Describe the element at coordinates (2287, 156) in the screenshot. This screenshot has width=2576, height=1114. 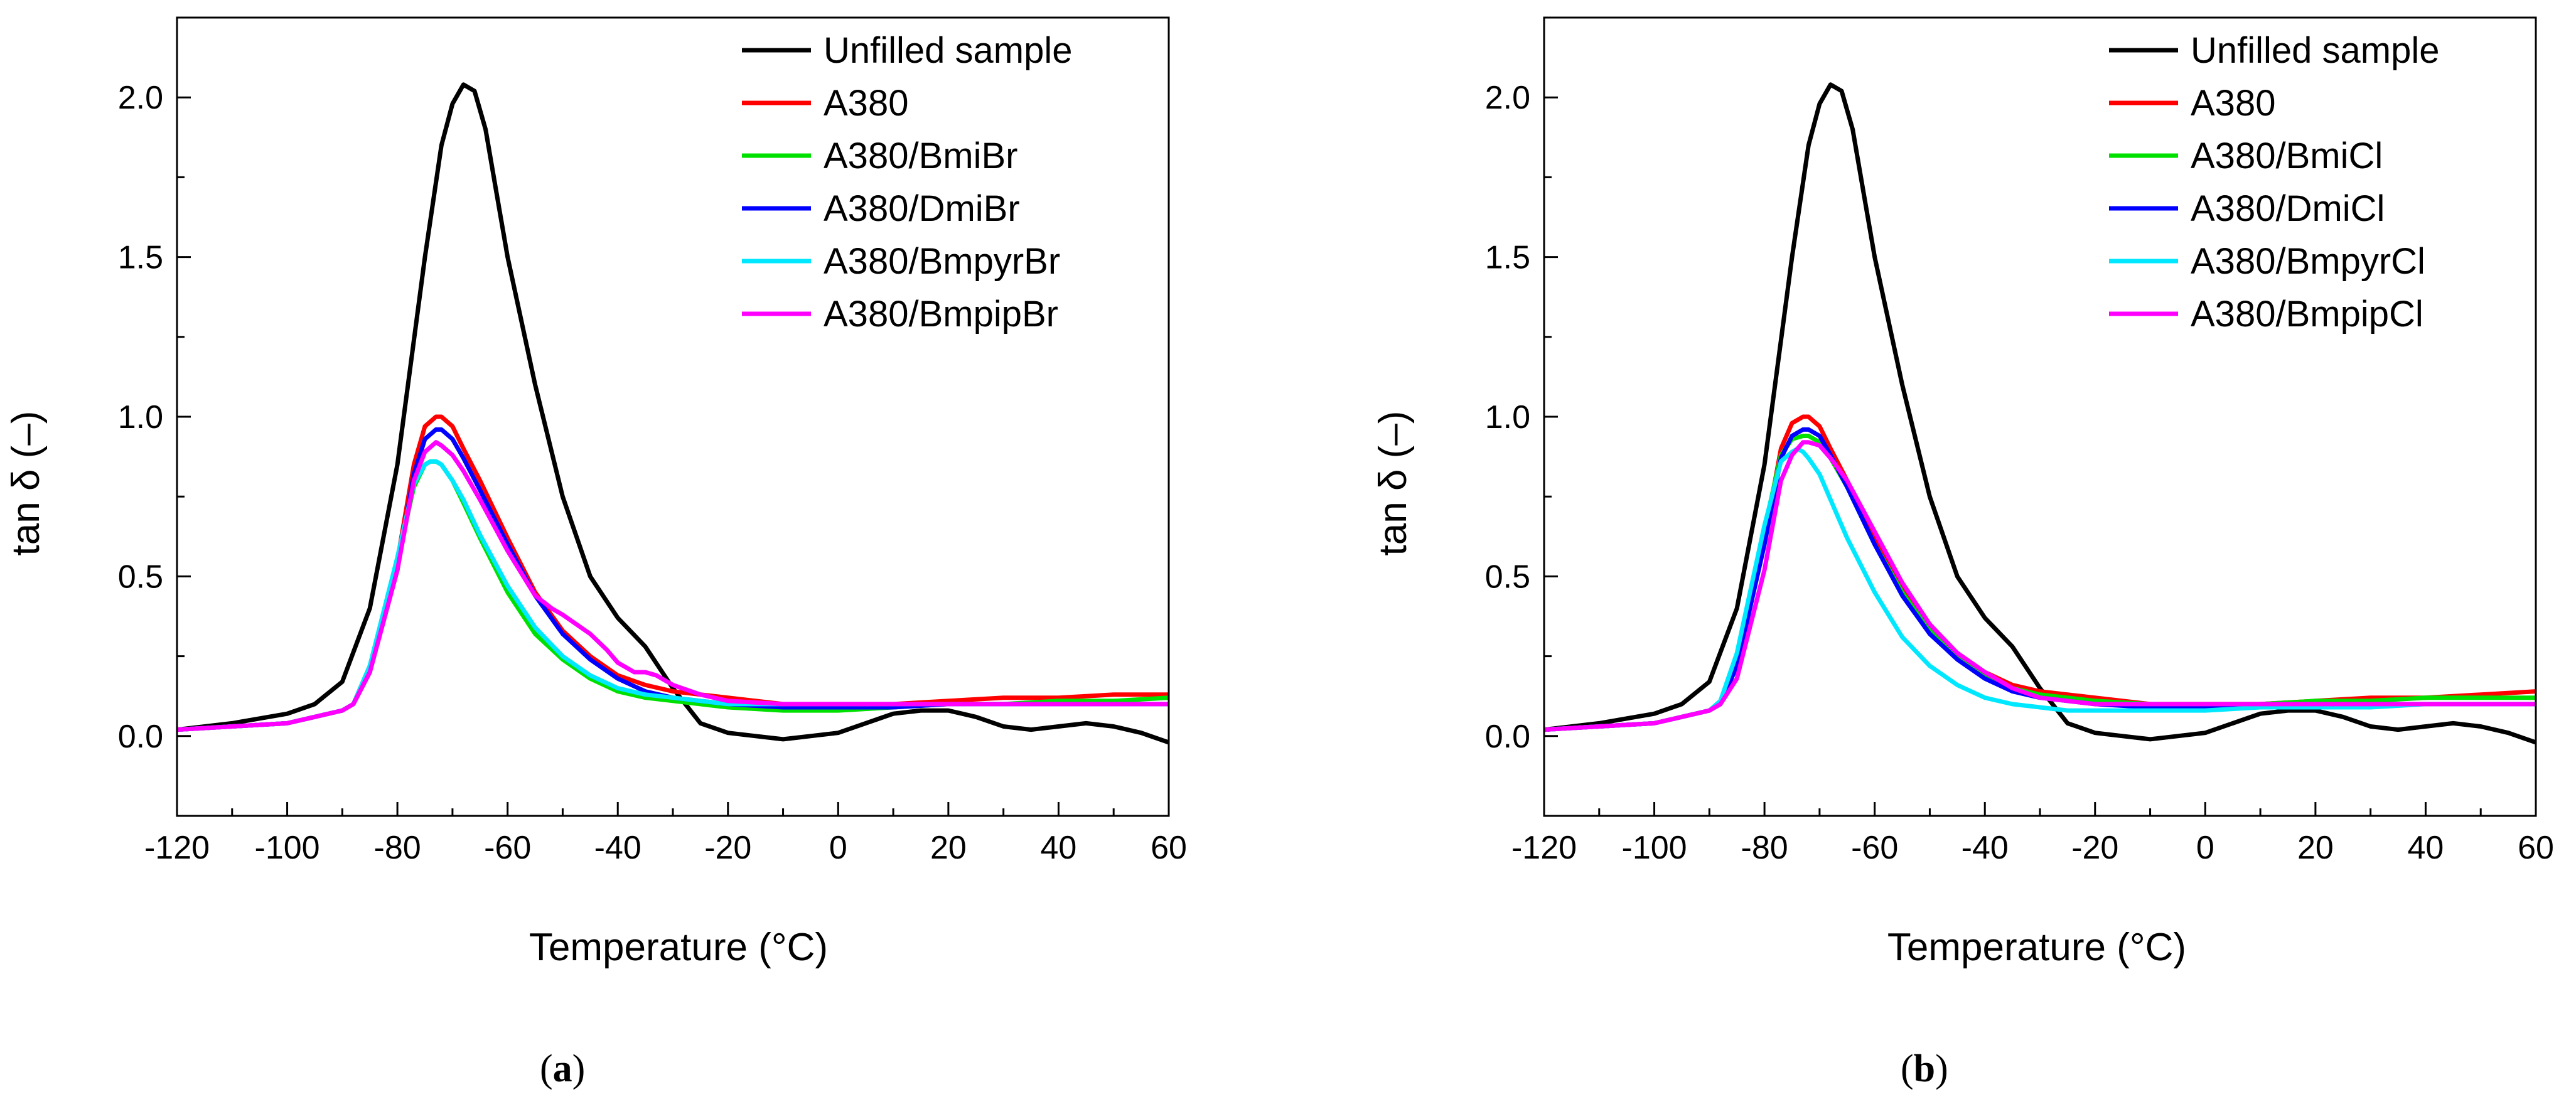
I see `legend-label-2: A380/BmiCl` at that location.